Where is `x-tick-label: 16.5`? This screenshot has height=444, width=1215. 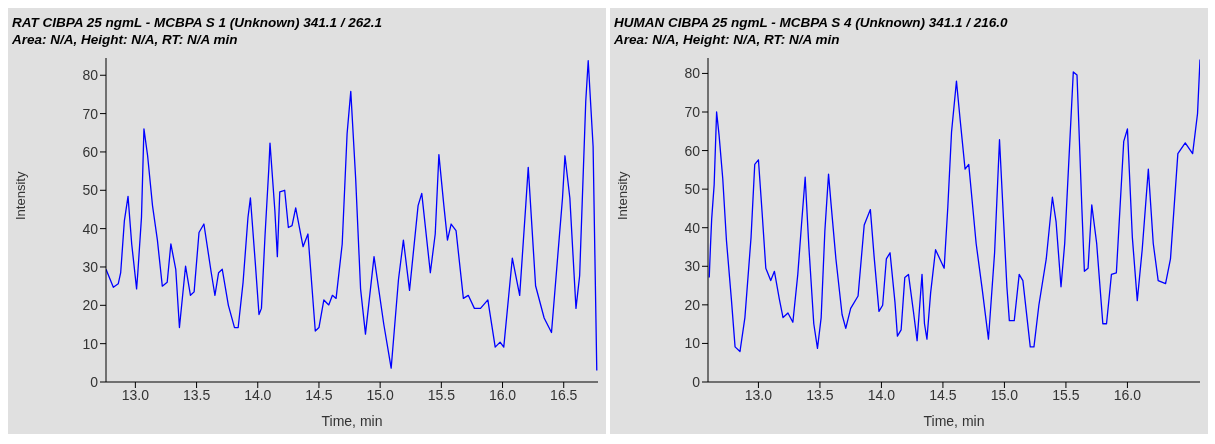
x-tick-label: 16.5 is located at coordinates (564, 394).